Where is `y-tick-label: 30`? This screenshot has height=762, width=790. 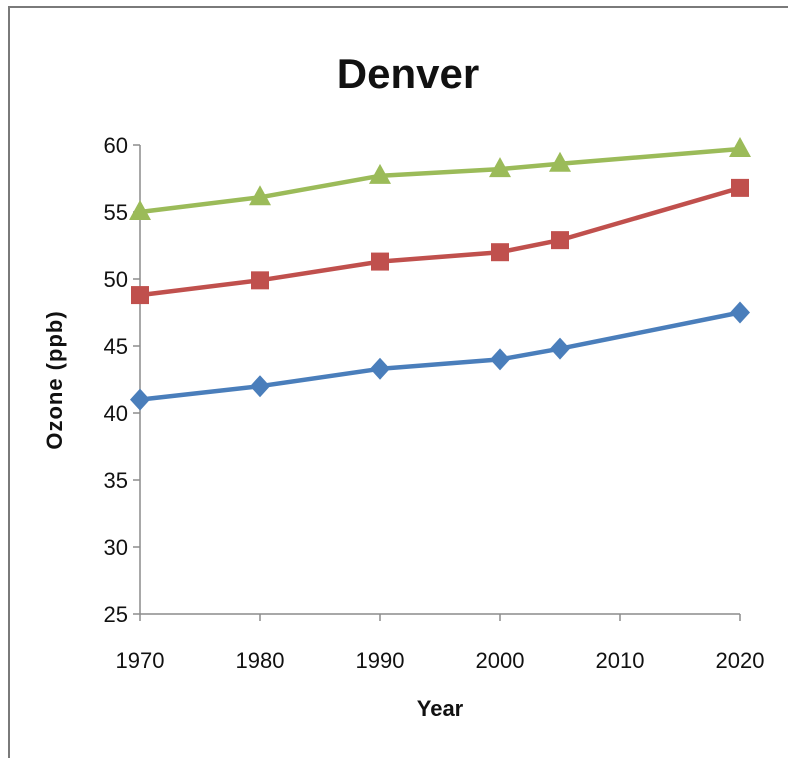
y-tick-label: 30 is located at coordinates (116, 547).